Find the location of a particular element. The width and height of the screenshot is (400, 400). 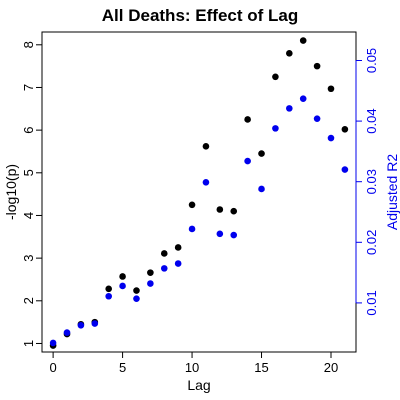

x-tick-label: 5 is located at coordinates (122, 367).